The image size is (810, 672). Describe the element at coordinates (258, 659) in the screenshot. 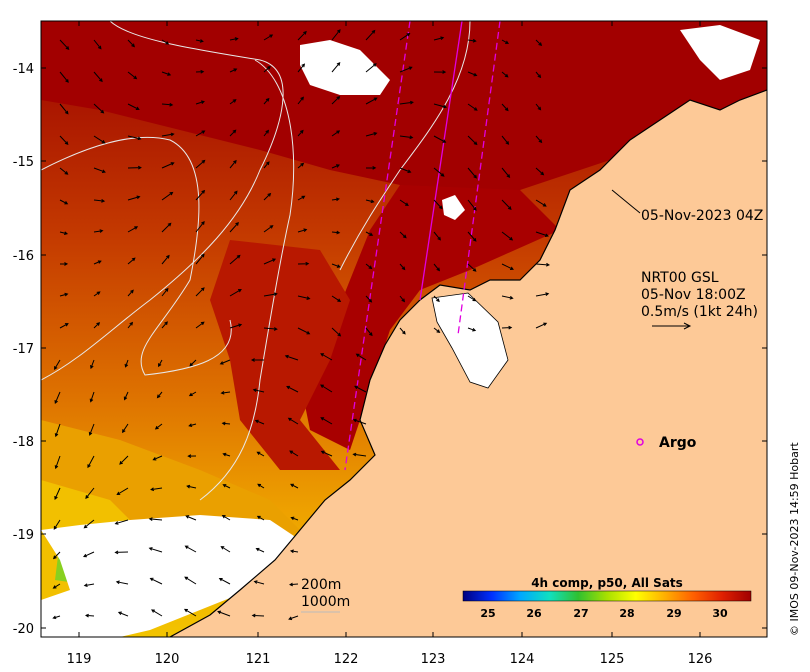

I see `x-tick-label: 121` at that location.